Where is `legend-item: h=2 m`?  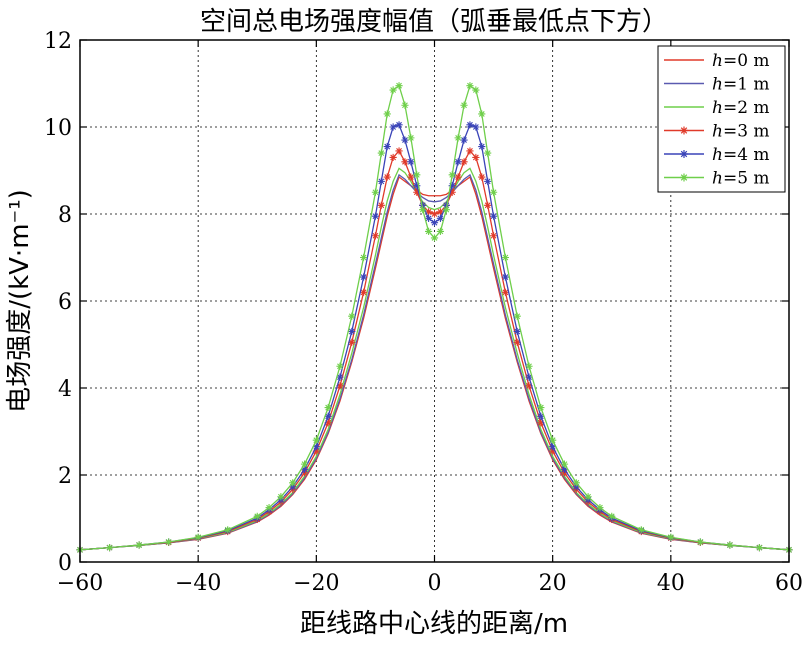
legend-item: h=2 m is located at coordinates (717, 108).